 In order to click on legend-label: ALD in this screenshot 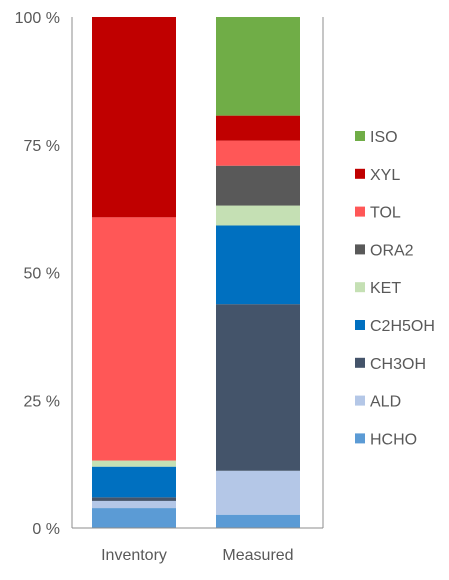, I will do `click(385, 402)`.